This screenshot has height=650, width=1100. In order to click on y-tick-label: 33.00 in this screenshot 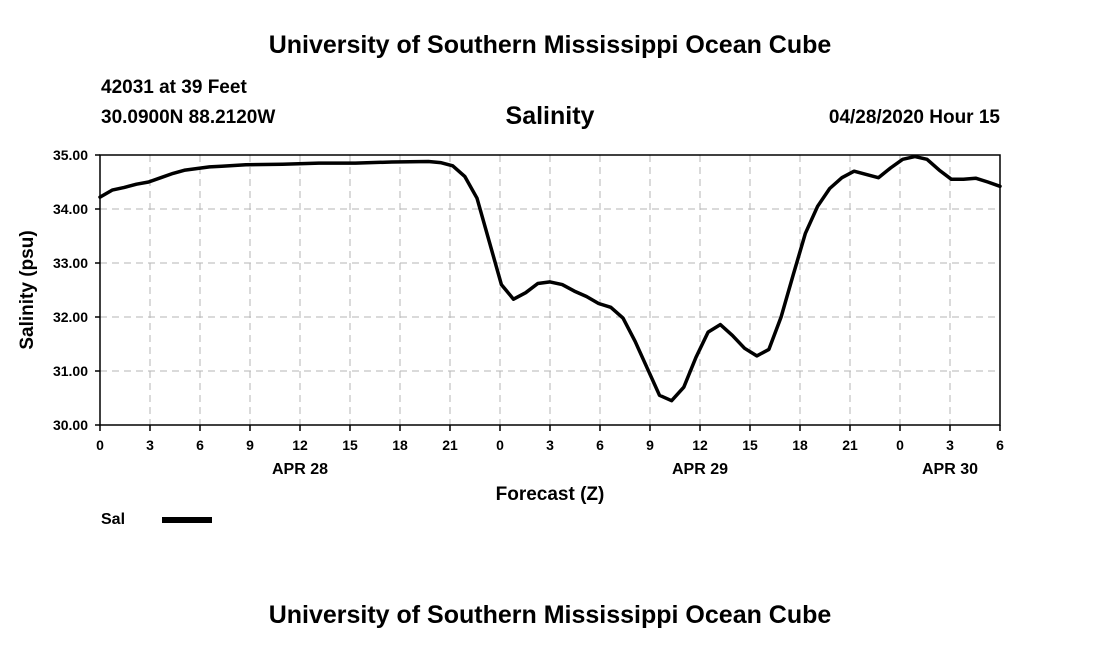, I will do `click(70, 263)`.